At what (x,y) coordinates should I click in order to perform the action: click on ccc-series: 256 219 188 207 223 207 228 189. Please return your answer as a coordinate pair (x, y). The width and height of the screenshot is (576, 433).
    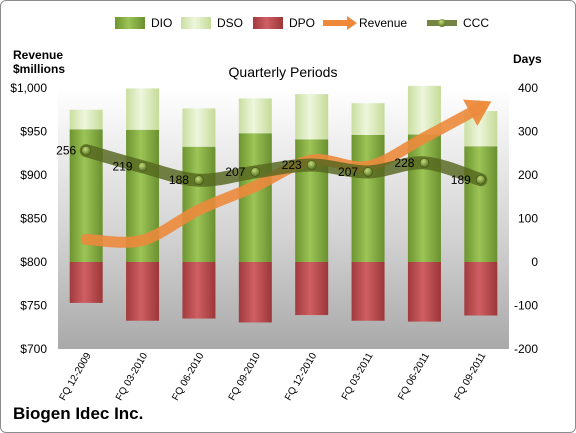
    Looking at the image, I should click on (272, 165).